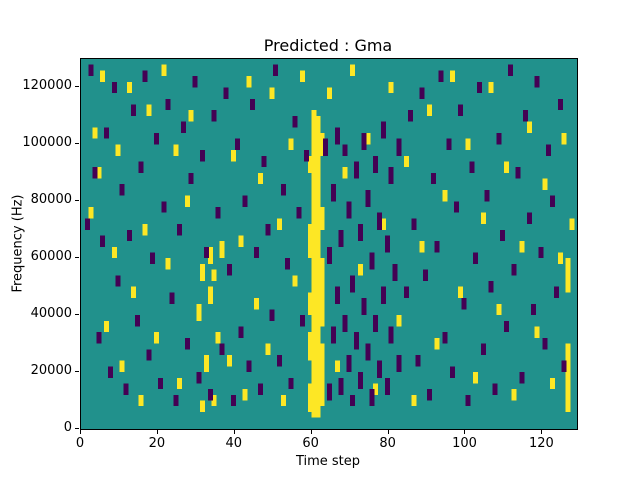 This screenshot has height=480, width=640. I want to click on x-tick-label: 0, so click(80, 443).